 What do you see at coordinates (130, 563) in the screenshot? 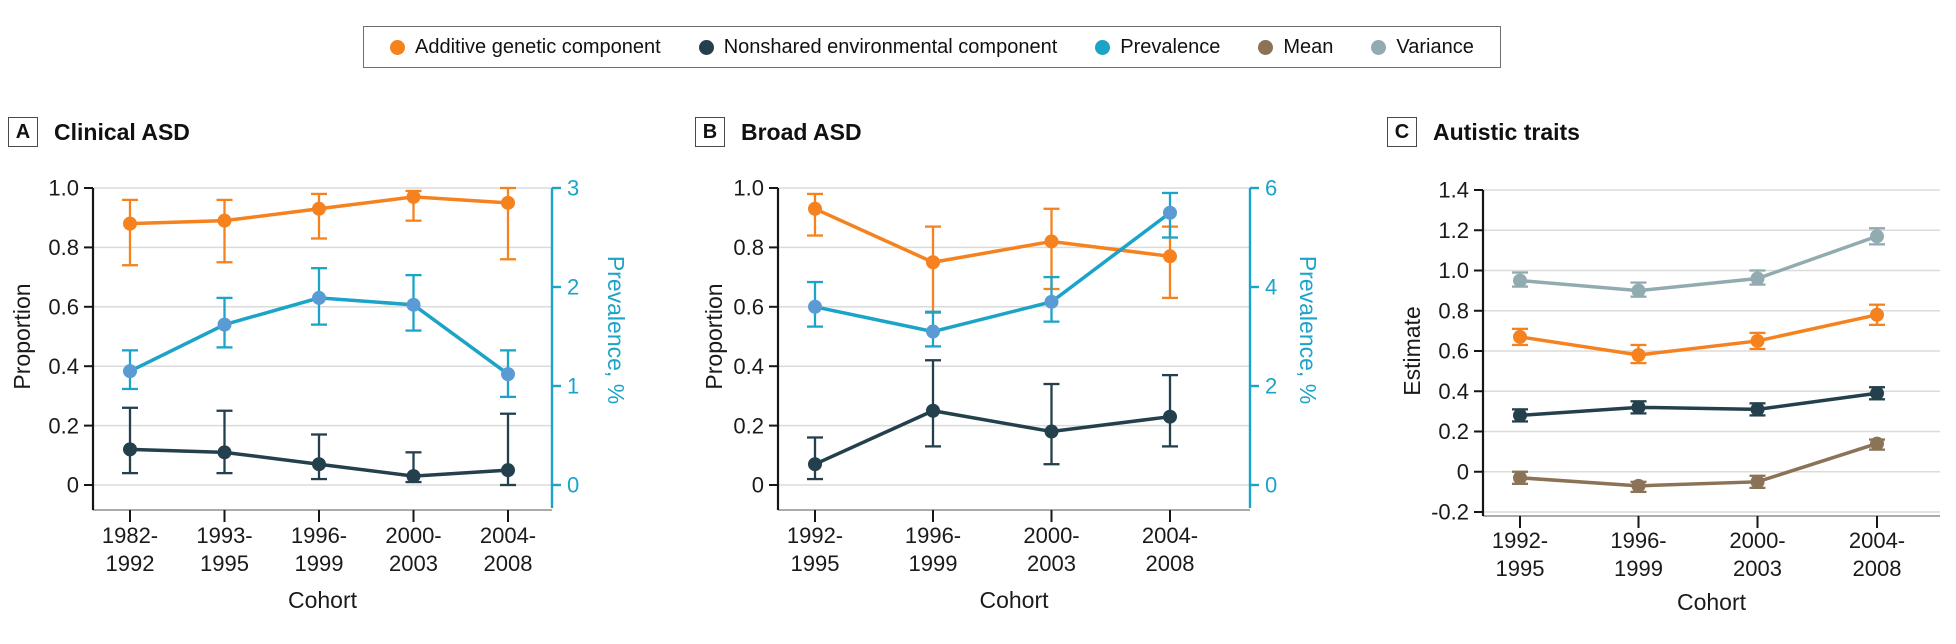
I see `panel-a-x-tick-label: 1992` at bounding box center [130, 563].